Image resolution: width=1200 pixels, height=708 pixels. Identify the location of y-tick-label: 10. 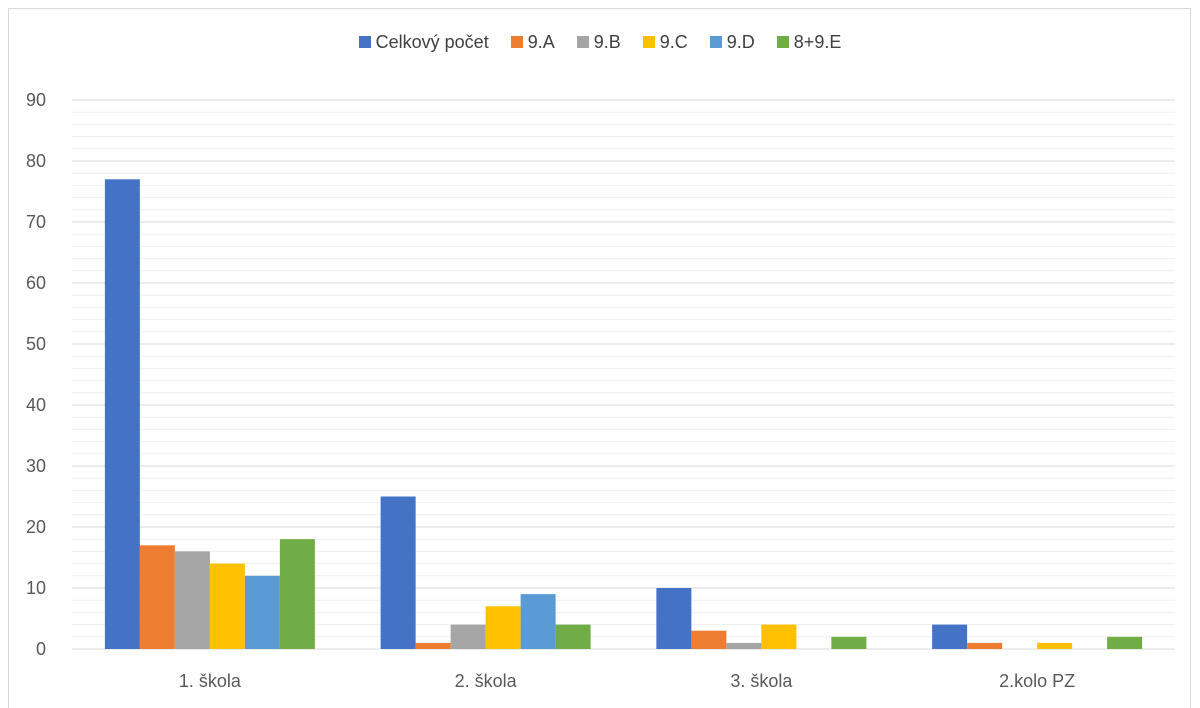
(36, 588).